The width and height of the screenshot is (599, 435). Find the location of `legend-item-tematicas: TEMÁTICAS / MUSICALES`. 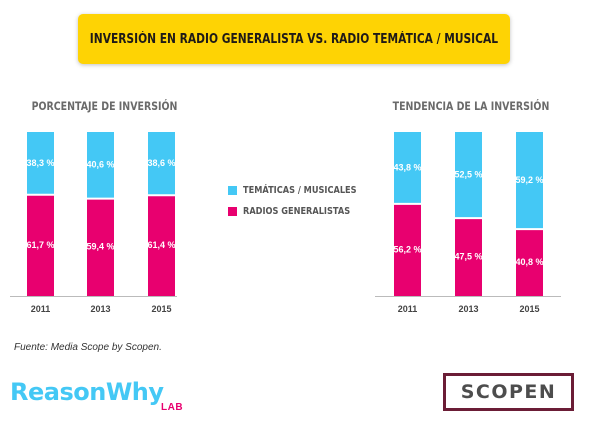

legend-item-tematicas: TEMÁTICAS / MUSICALES is located at coordinates (304, 190).